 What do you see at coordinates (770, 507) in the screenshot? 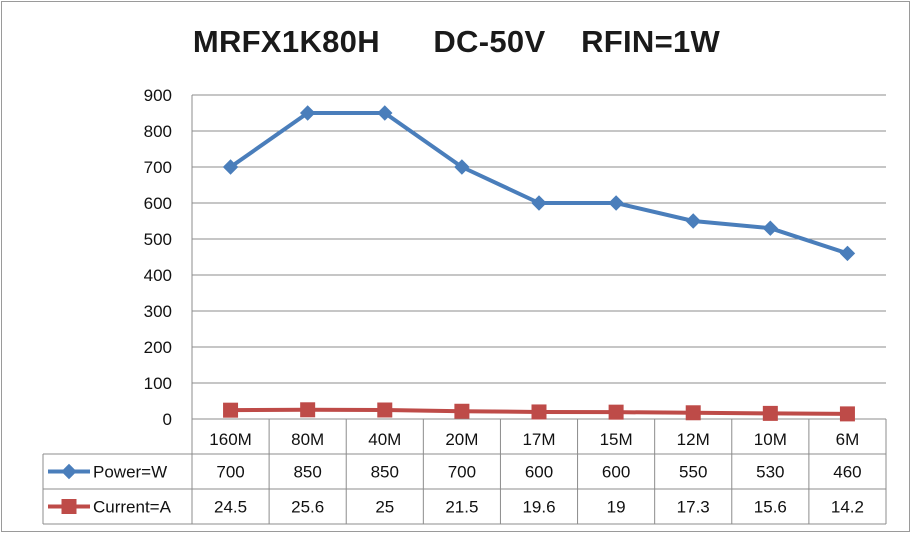
I see `table-value: 15.6` at bounding box center [770, 507].